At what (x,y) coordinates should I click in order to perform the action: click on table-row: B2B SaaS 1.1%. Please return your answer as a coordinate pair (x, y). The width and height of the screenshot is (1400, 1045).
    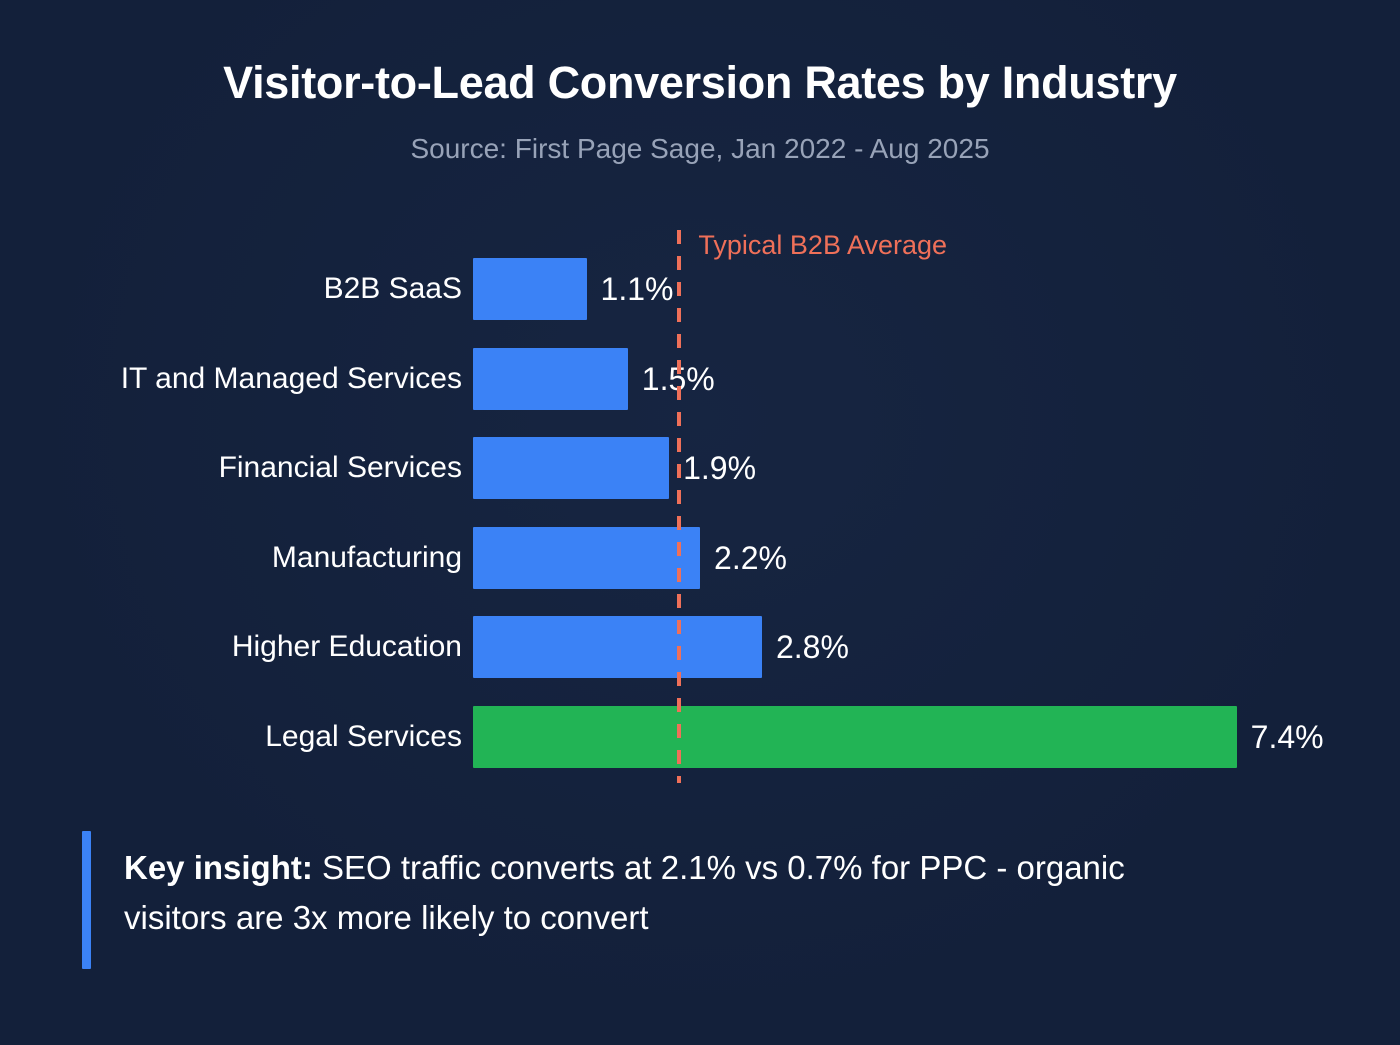
    Looking at the image, I should click on (700, 289).